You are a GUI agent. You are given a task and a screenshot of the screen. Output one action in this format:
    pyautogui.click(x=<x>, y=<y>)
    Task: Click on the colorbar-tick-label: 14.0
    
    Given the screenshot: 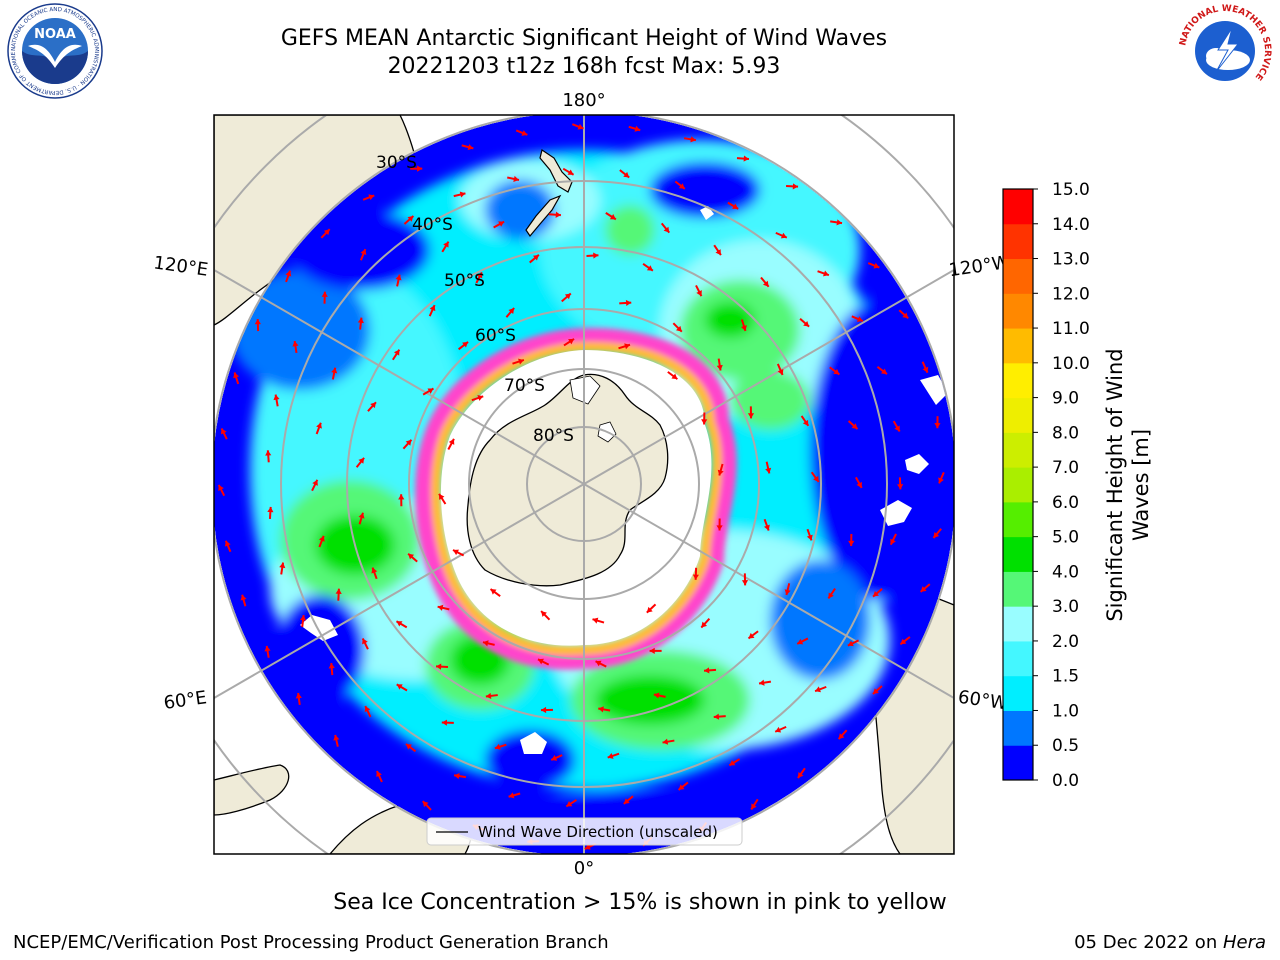 What is the action you would take?
    pyautogui.click(x=1071, y=225)
    